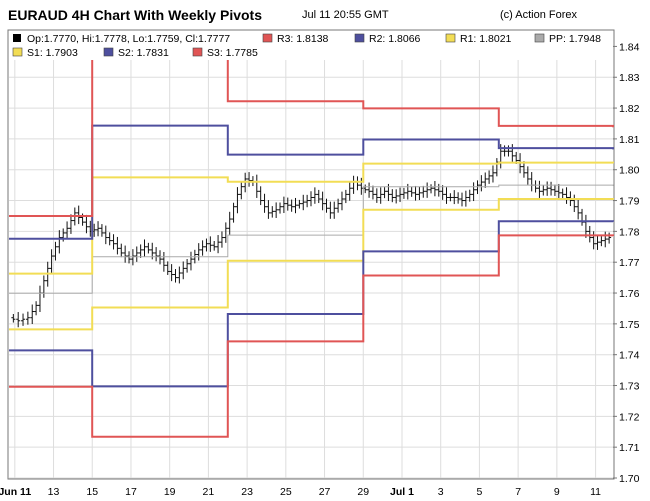 The height and width of the screenshot is (501, 650). I want to click on chart-title: EURAUD 4H Chart With Weekly Pivots, so click(135, 15).